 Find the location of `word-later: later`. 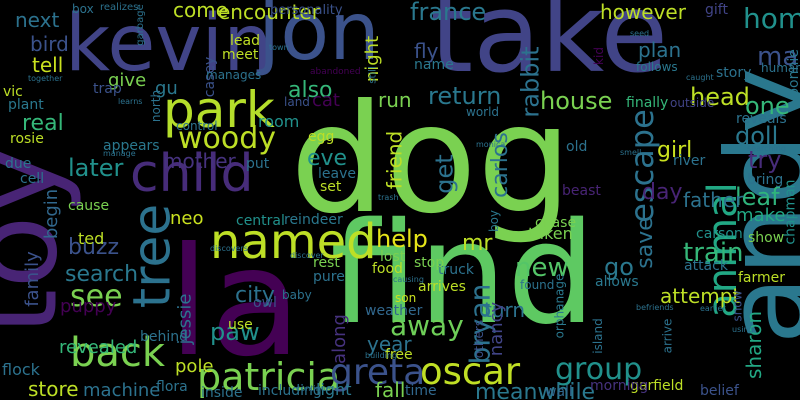

word-later: later is located at coordinates (96, 168).